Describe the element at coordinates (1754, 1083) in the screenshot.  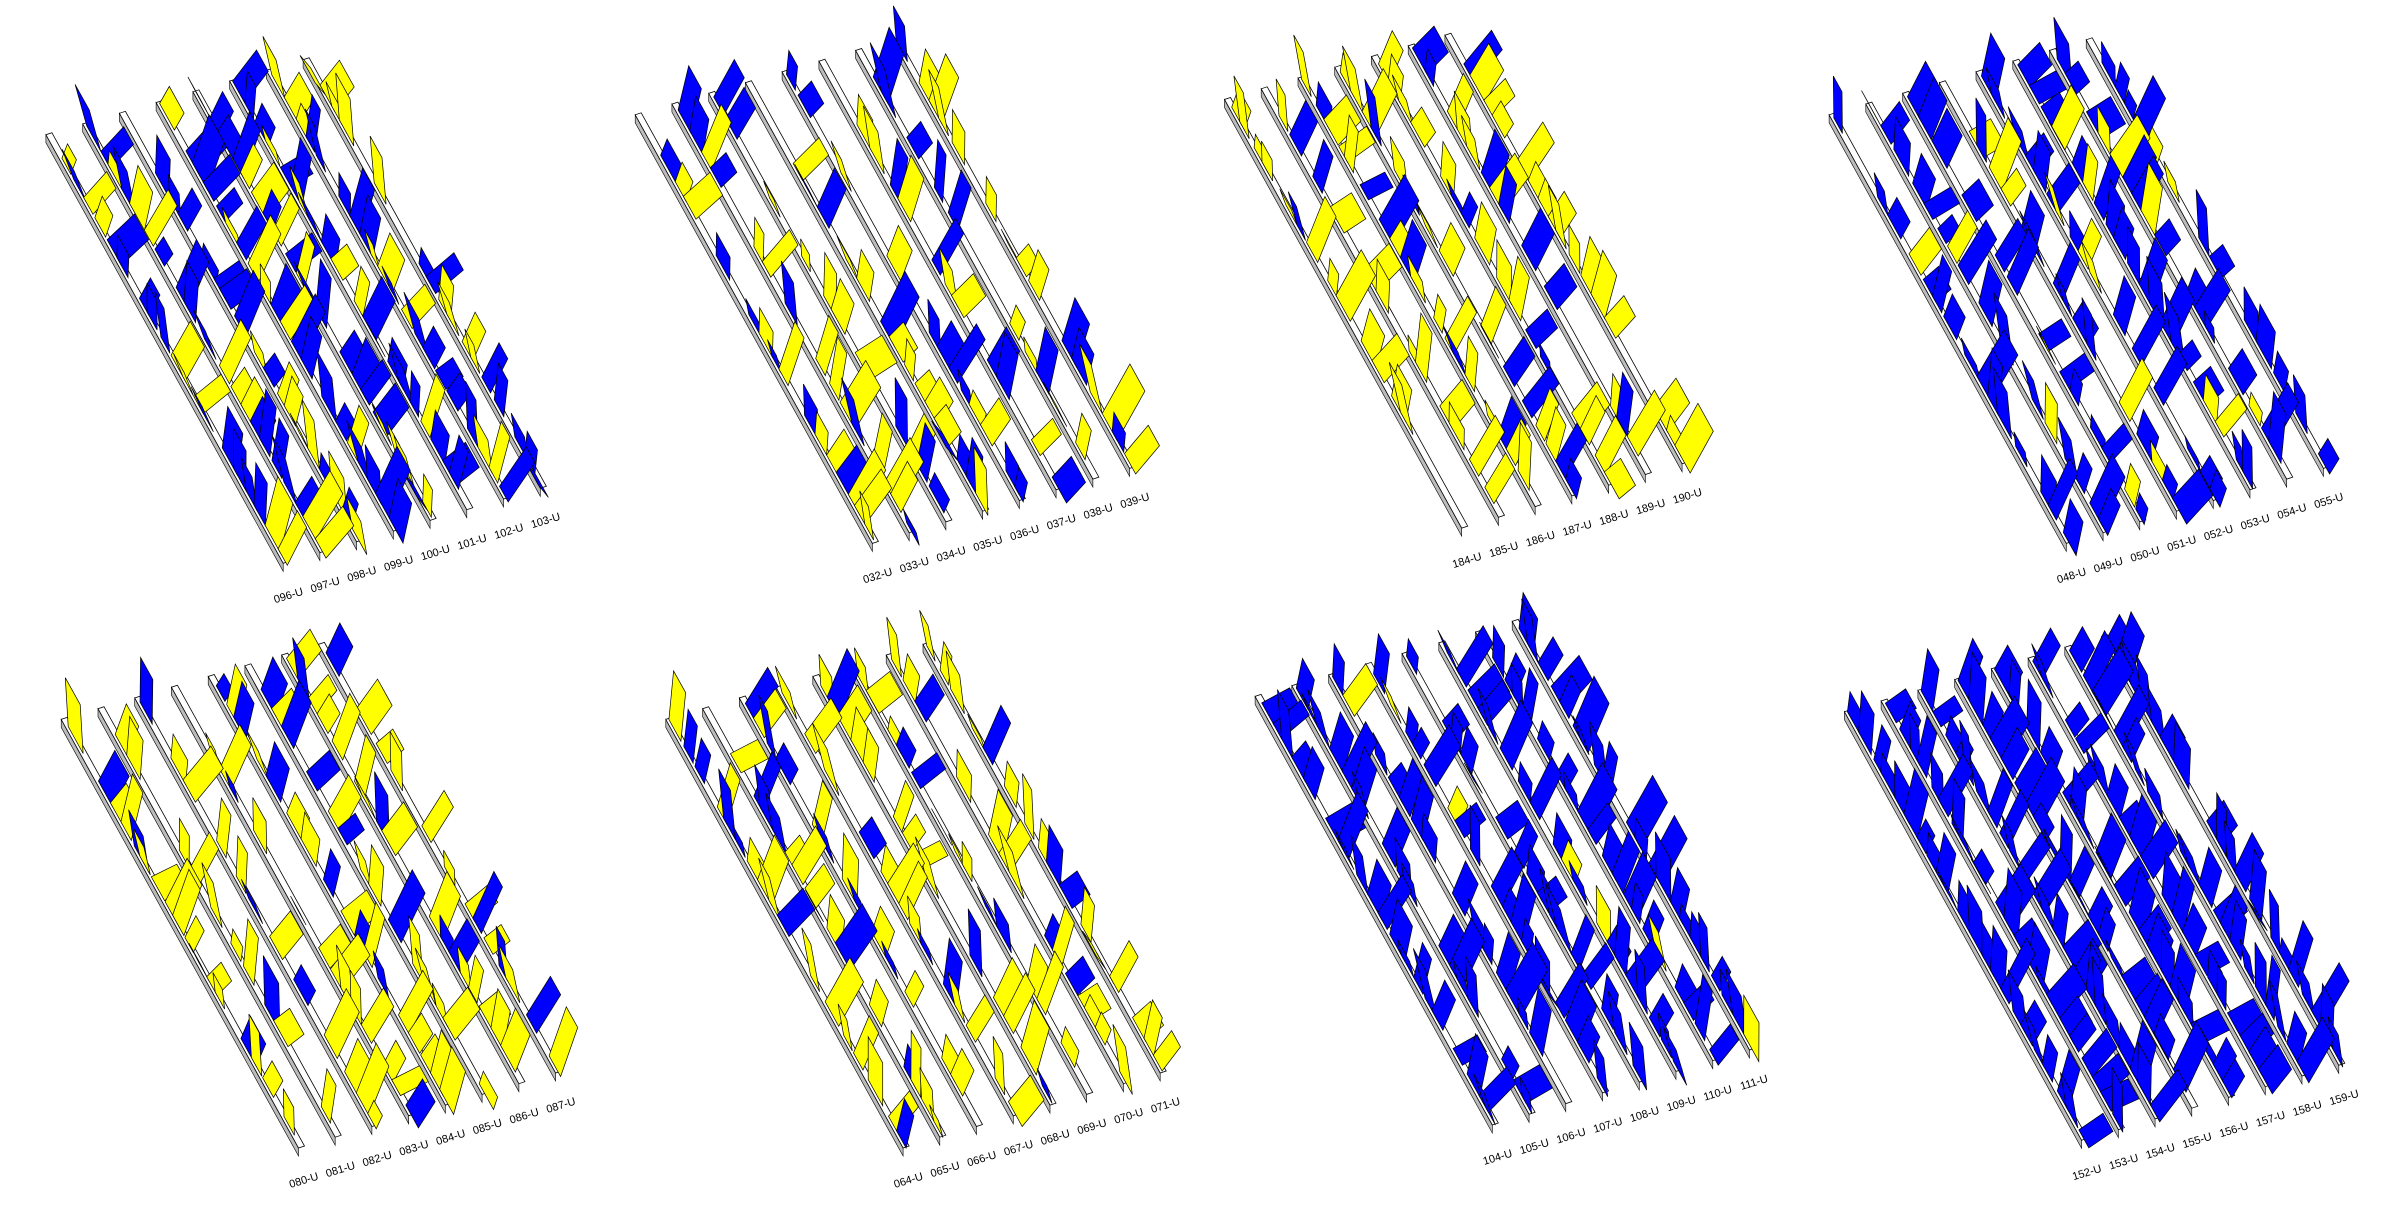
I see `lane-label: 111-U` at that location.